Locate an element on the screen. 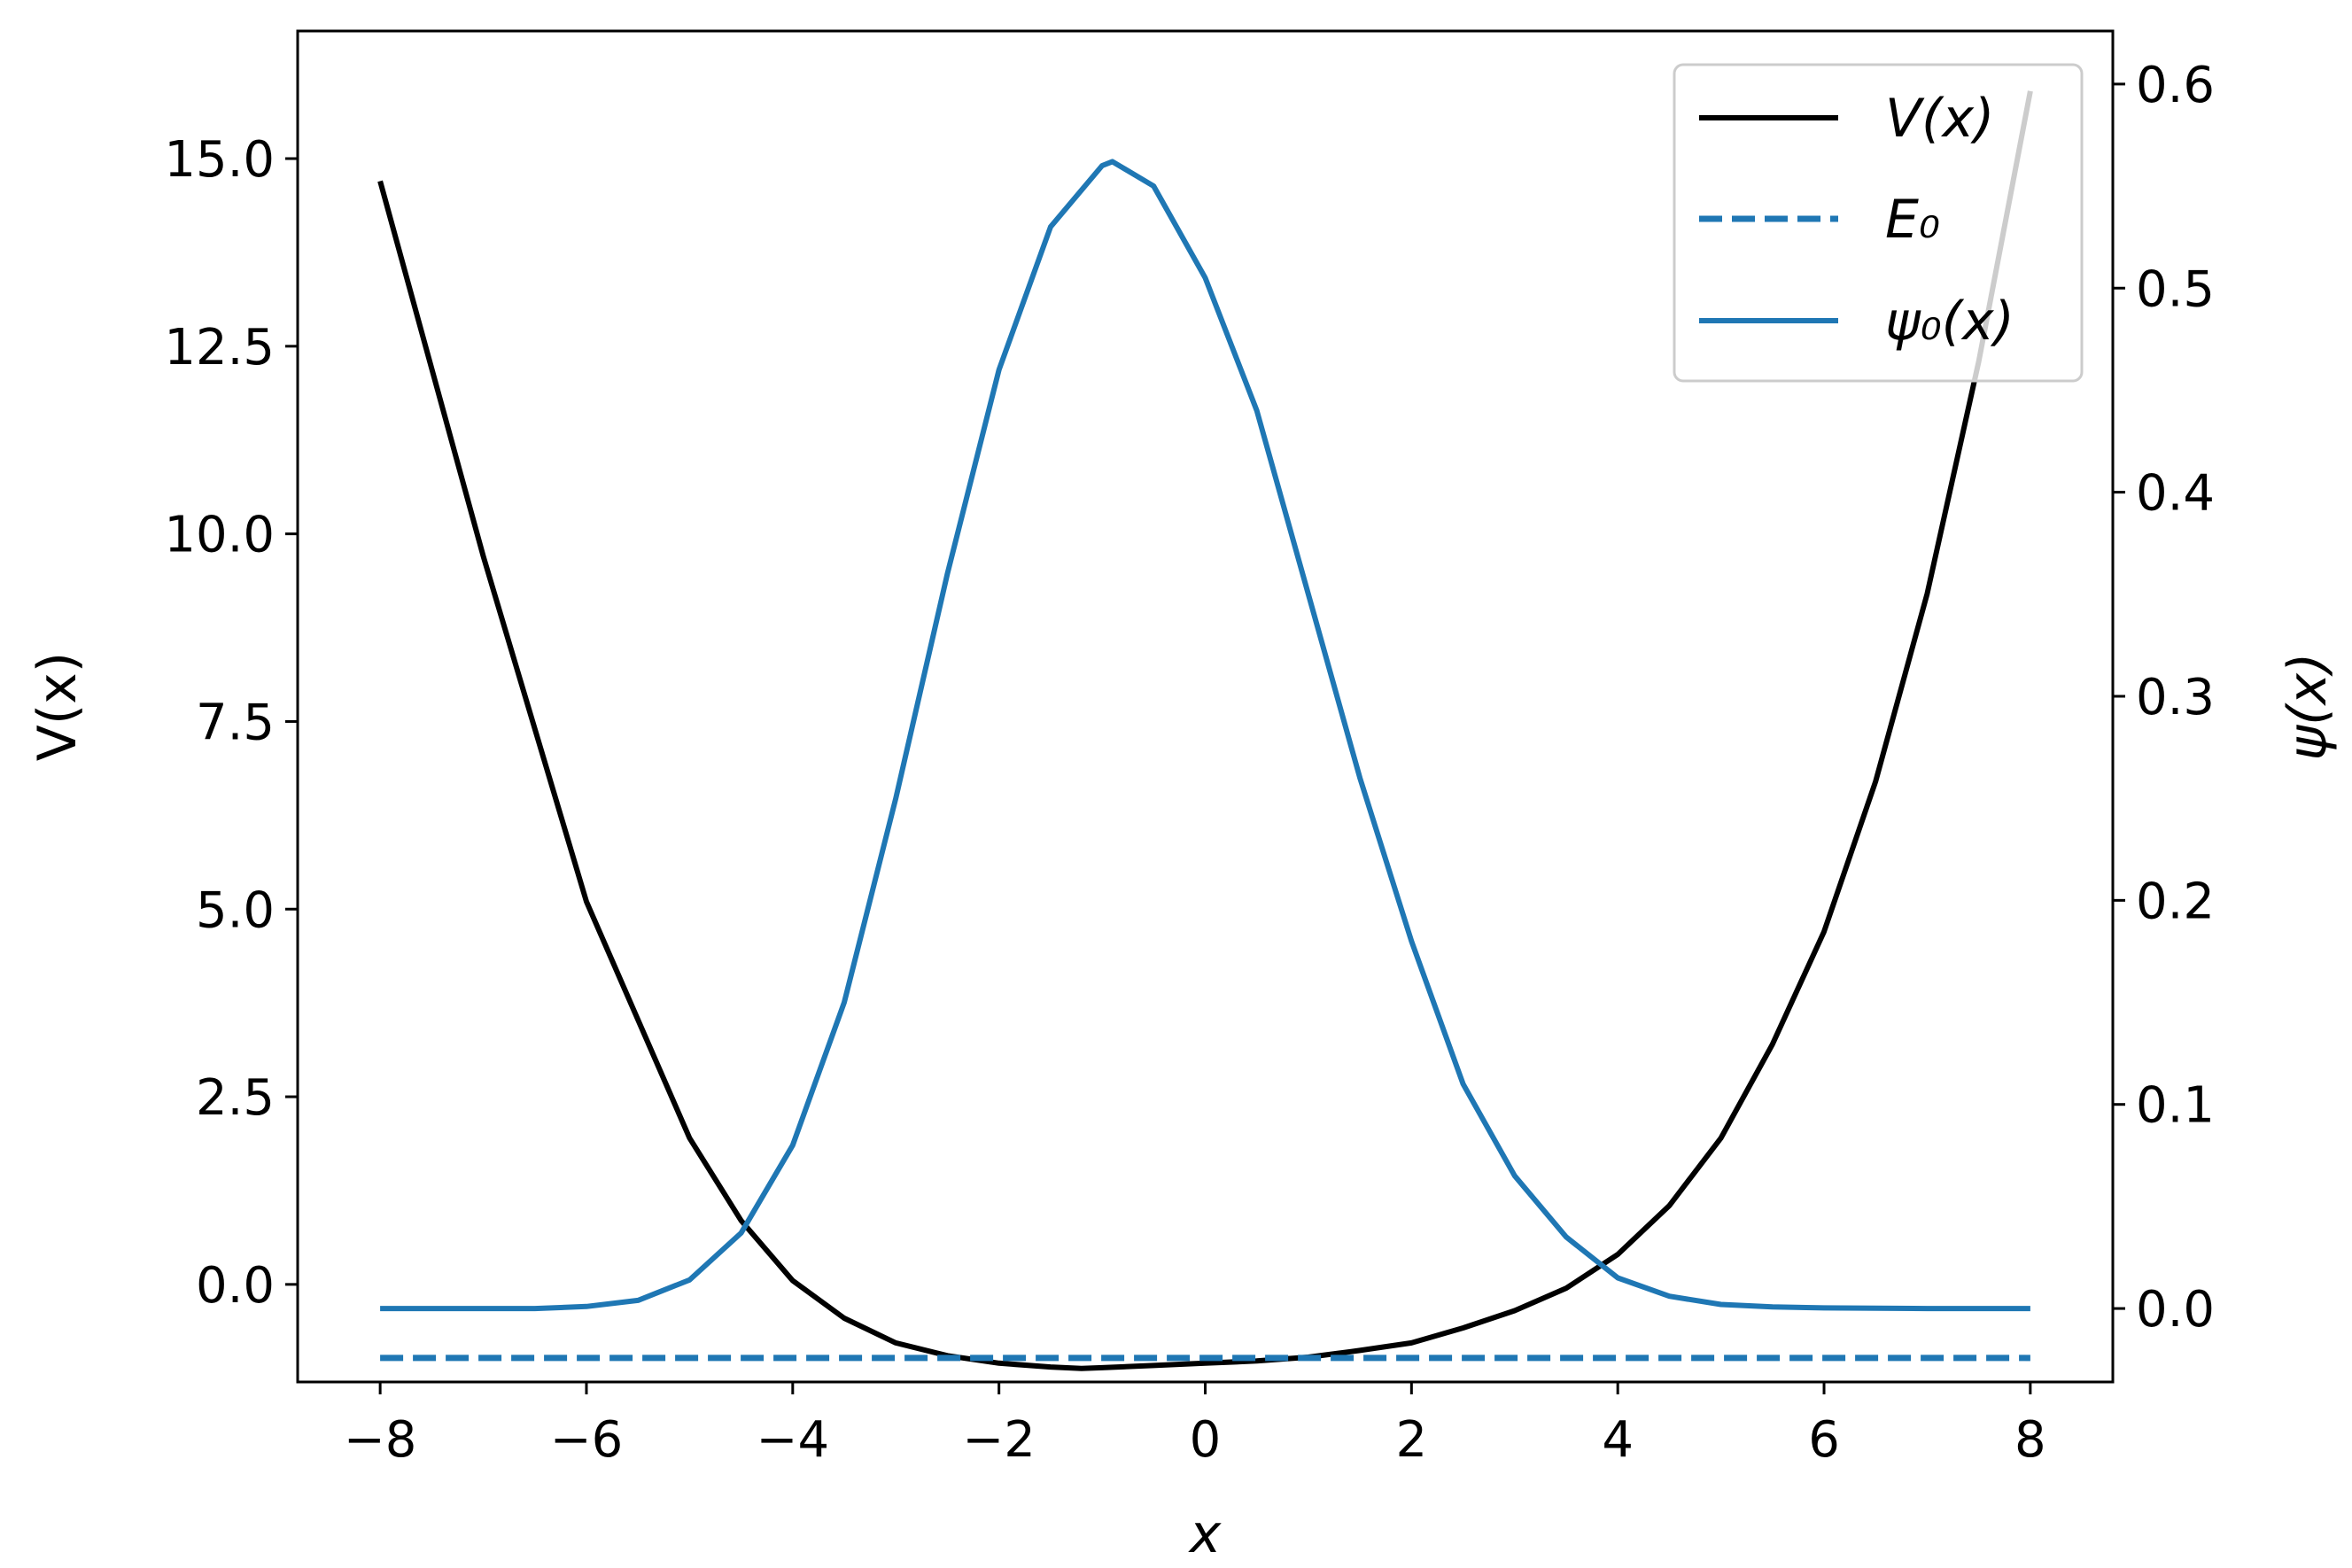  x-tick-label: −2 is located at coordinates (999, 1440).